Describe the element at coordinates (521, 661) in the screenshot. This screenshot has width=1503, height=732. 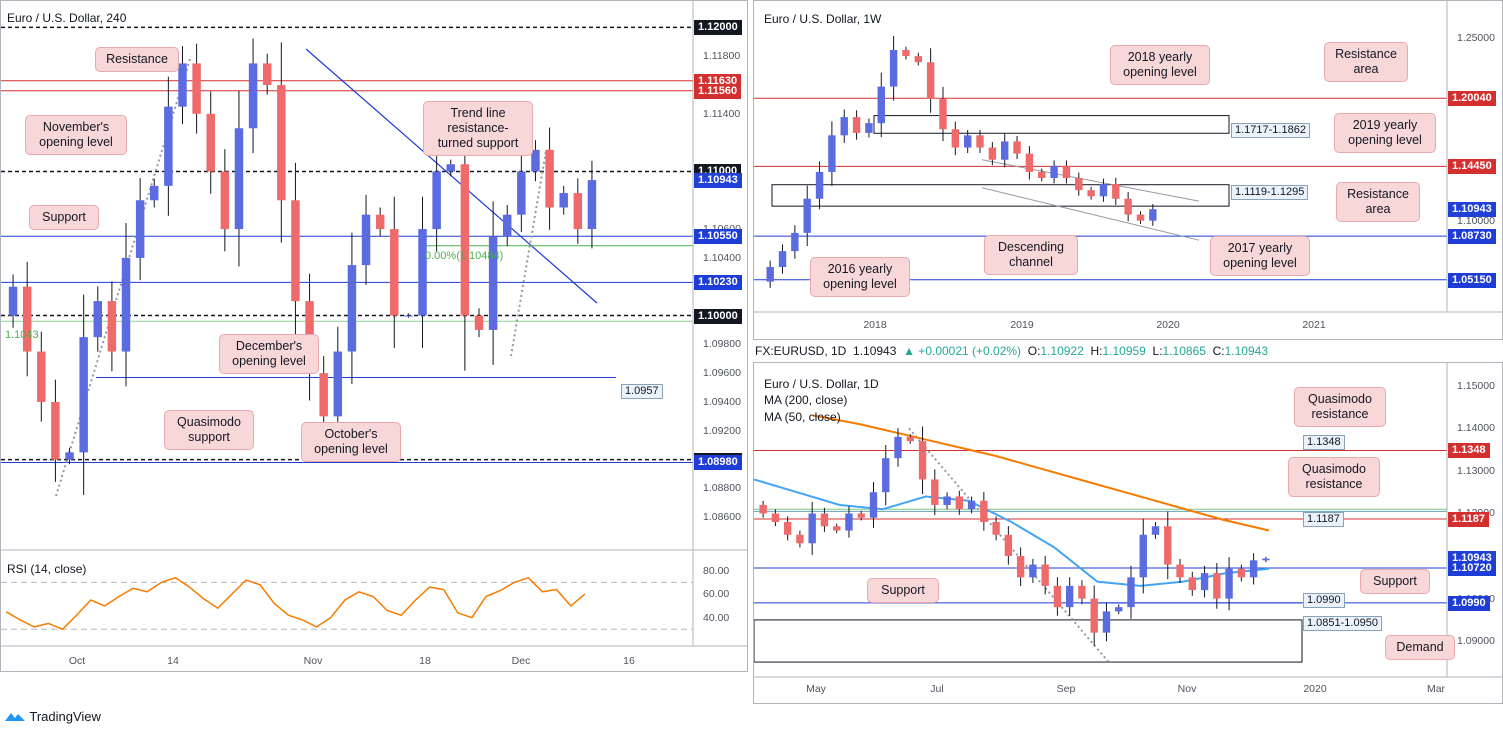
I see `time-tick: Dec` at that location.